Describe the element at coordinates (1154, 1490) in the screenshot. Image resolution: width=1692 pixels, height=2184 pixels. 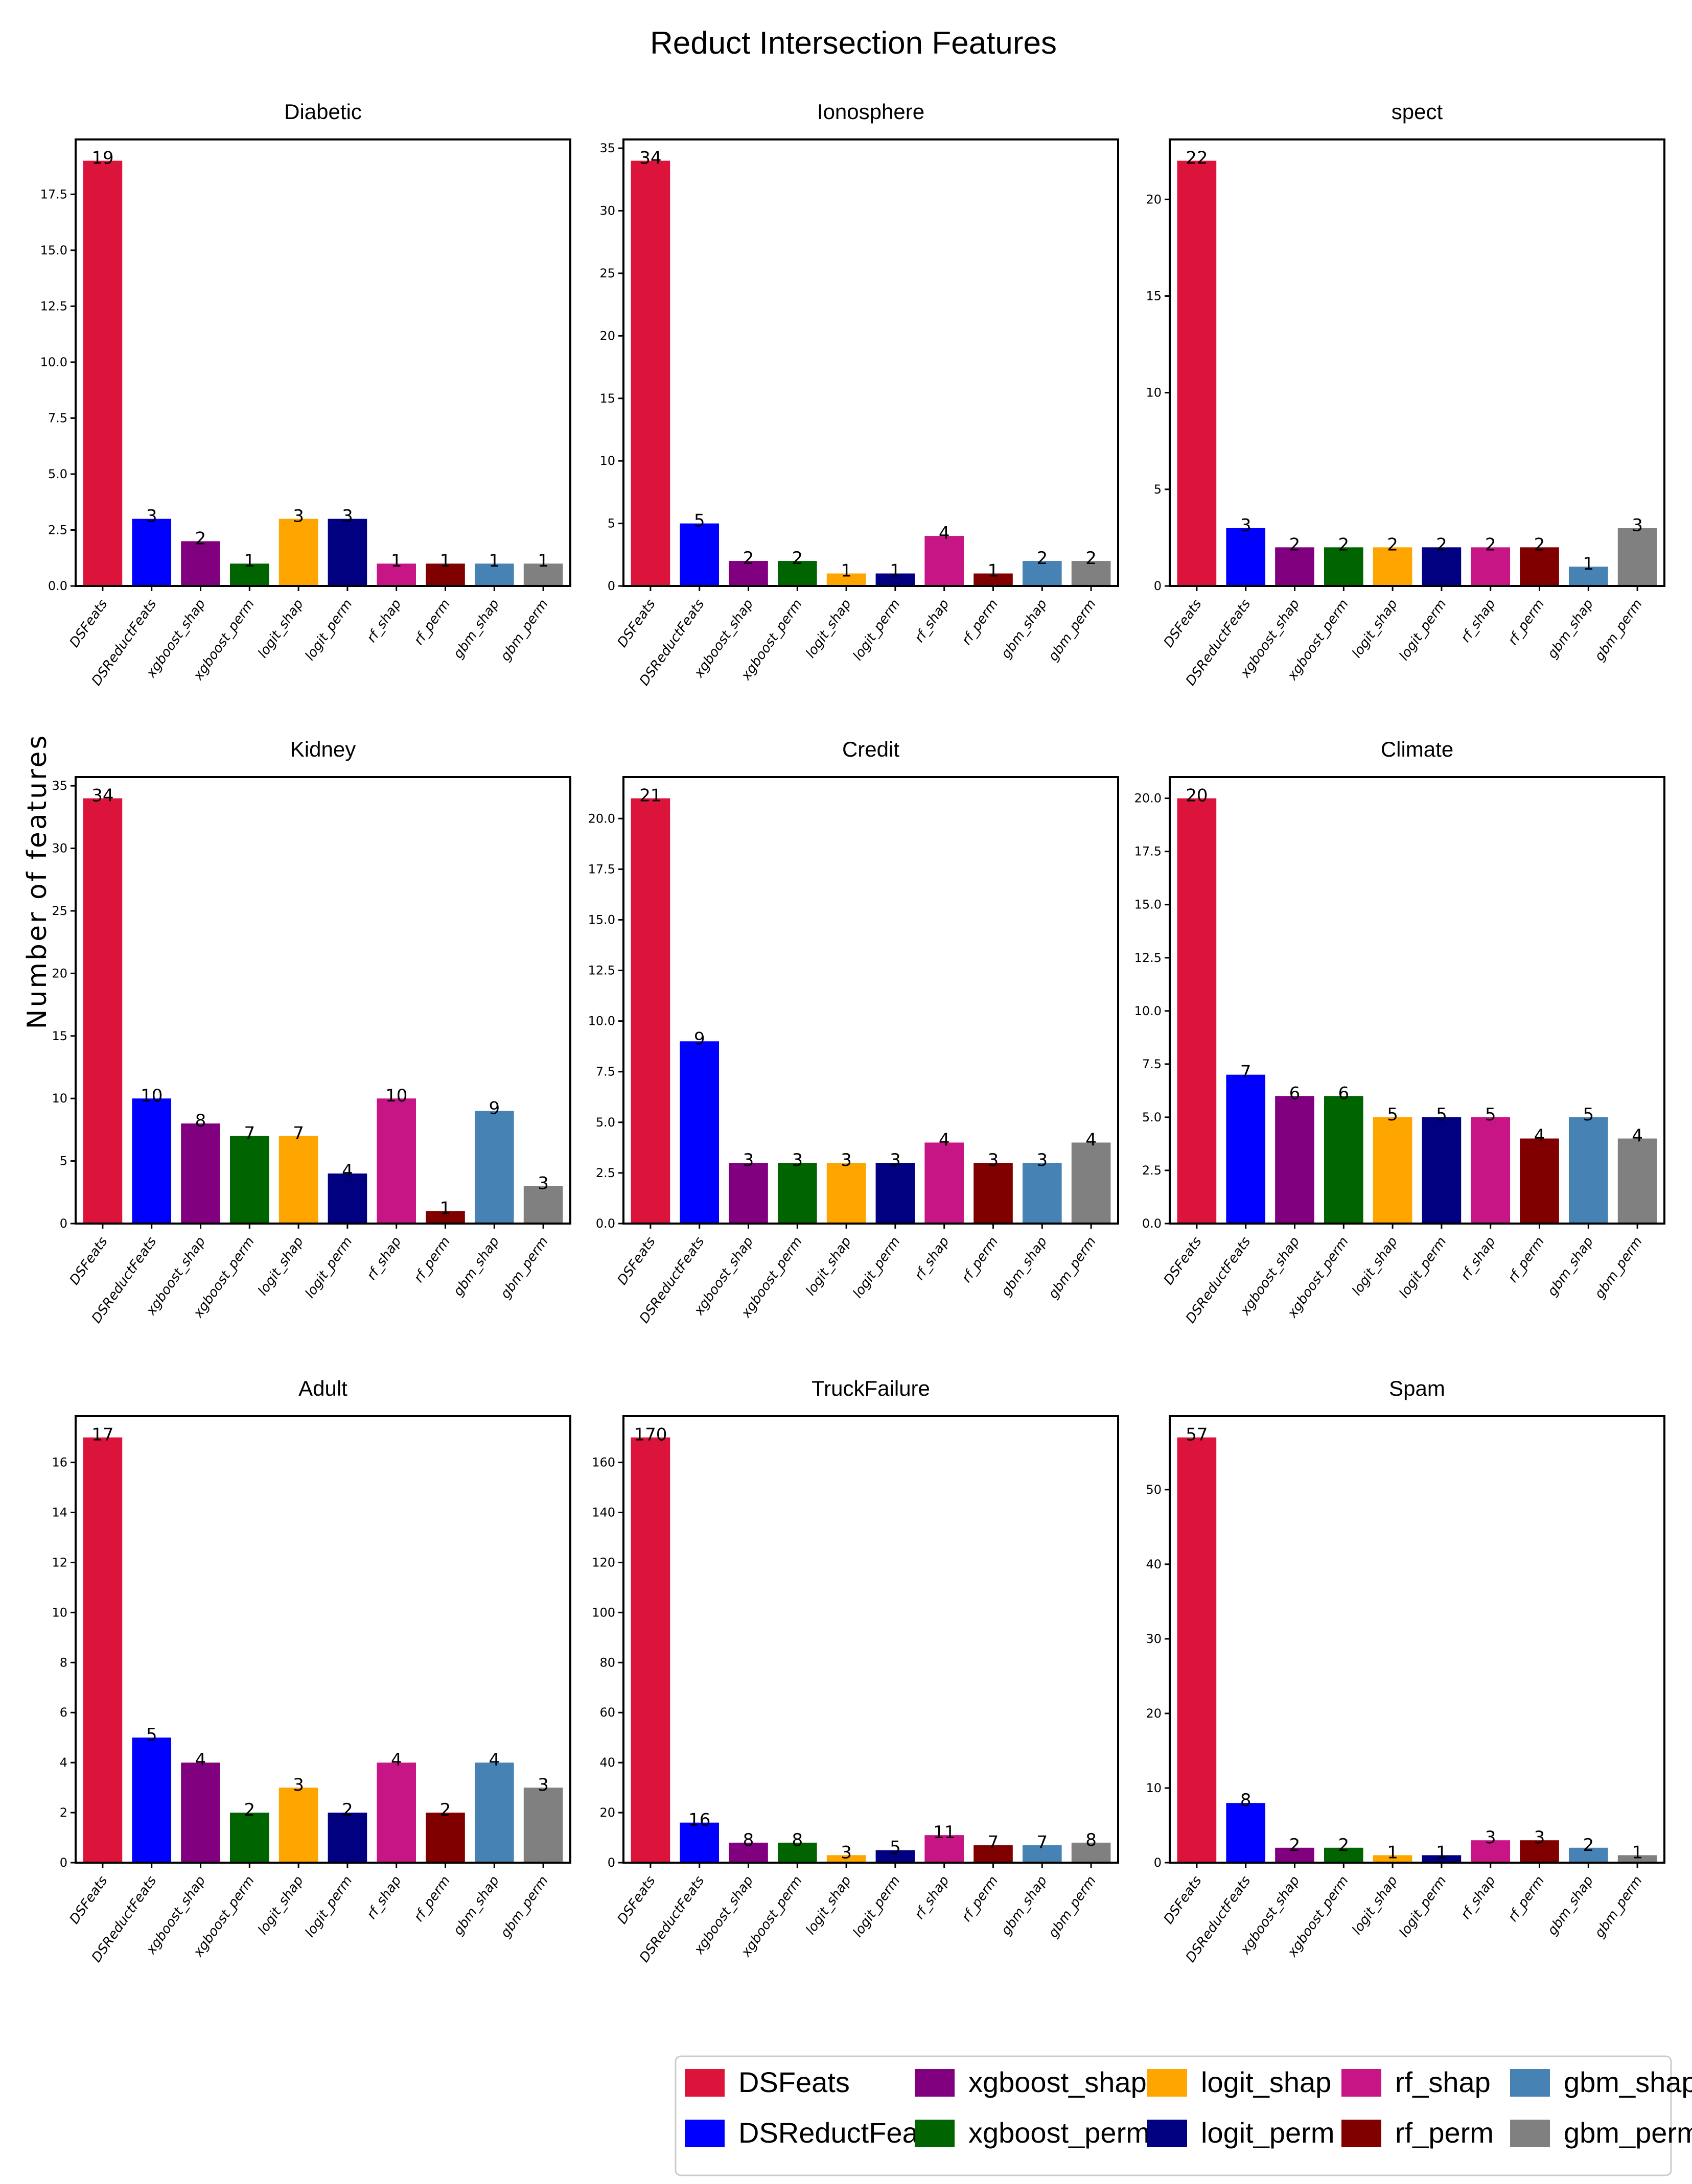
I see `y-tick-label: 50` at that location.